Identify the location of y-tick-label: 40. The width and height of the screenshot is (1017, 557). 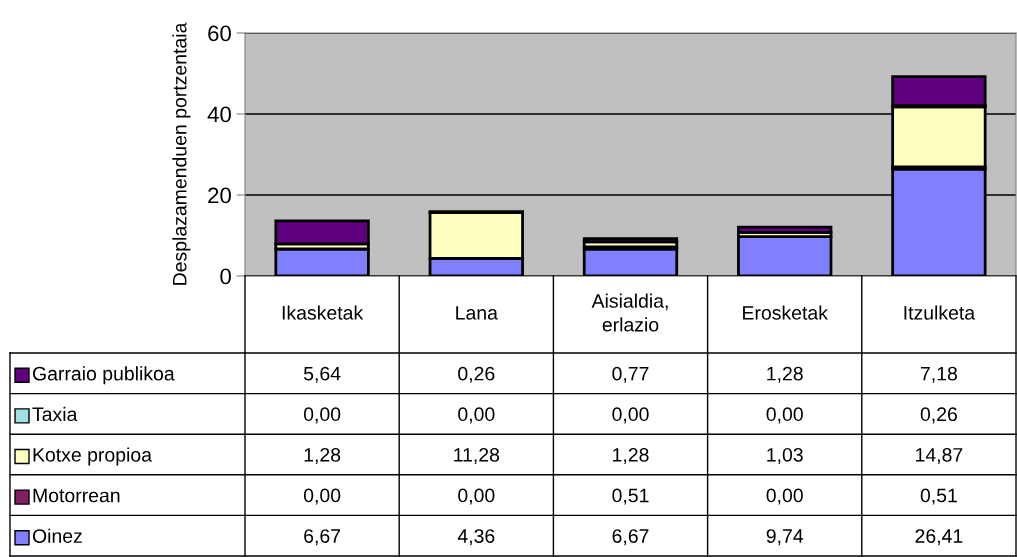
(219, 114).